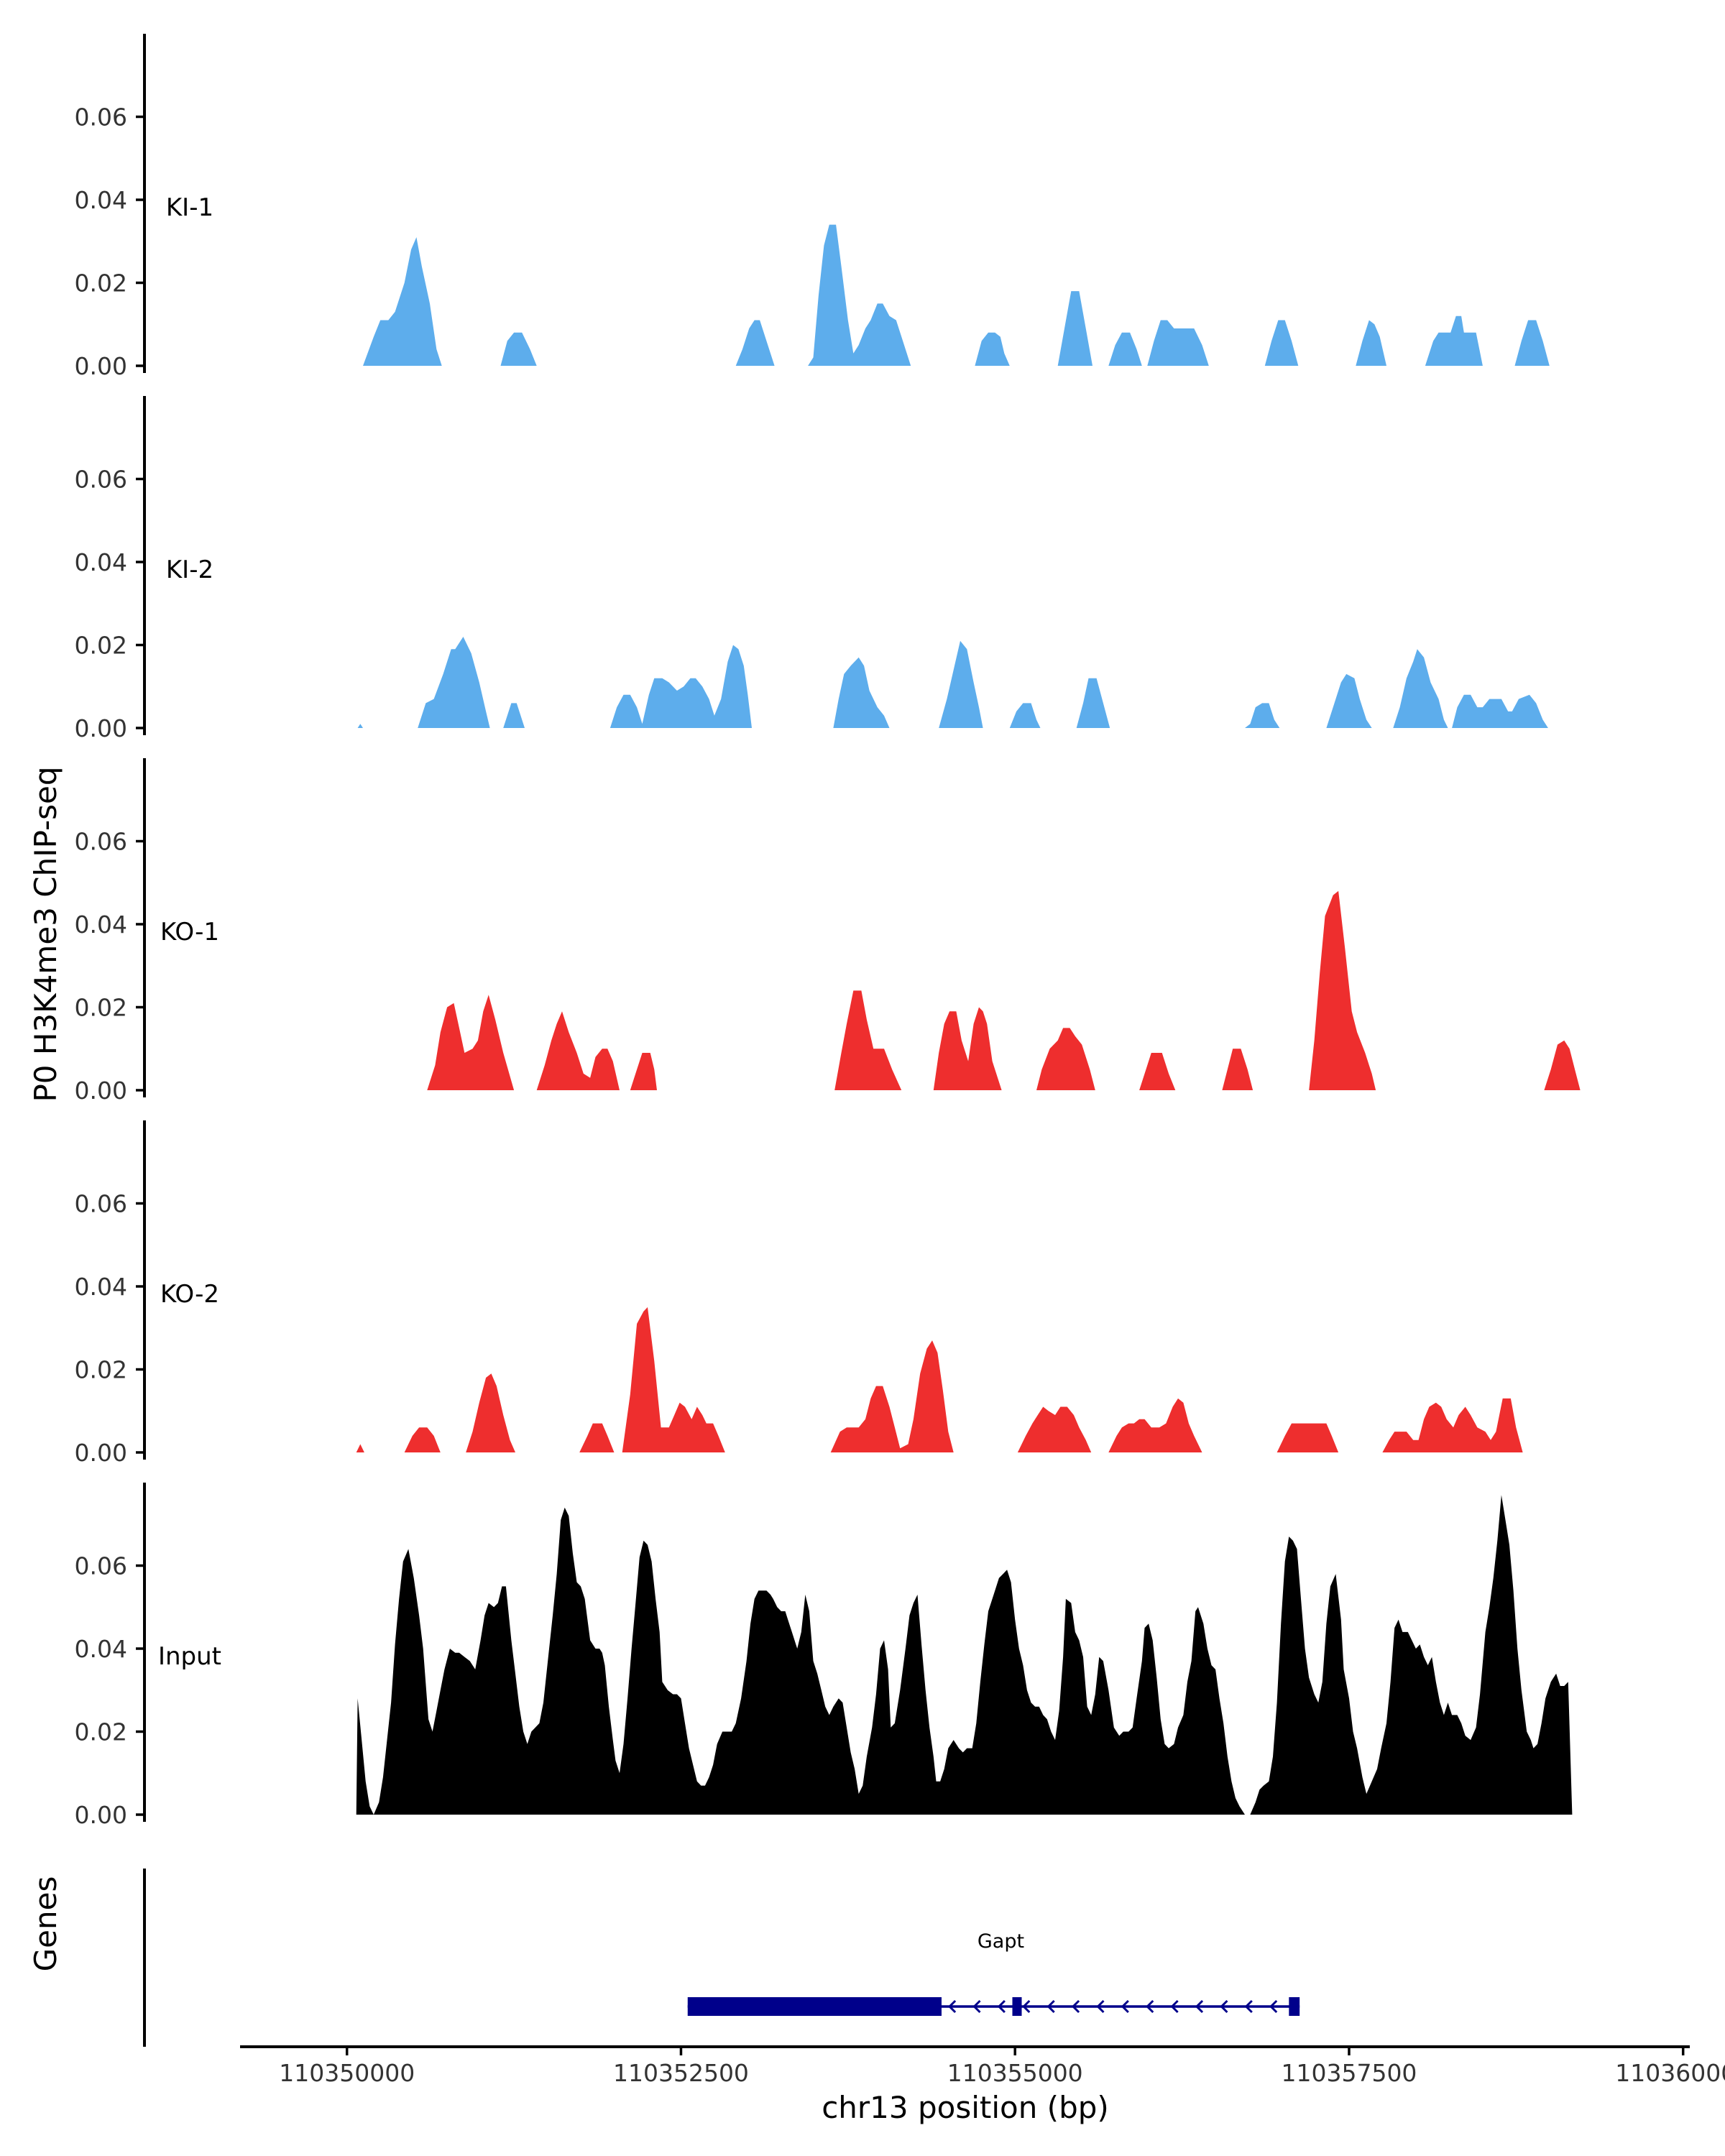  Describe the element at coordinates (1001, 1941) in the screenshot. I see `gene-name-label: Gapt` at that location.